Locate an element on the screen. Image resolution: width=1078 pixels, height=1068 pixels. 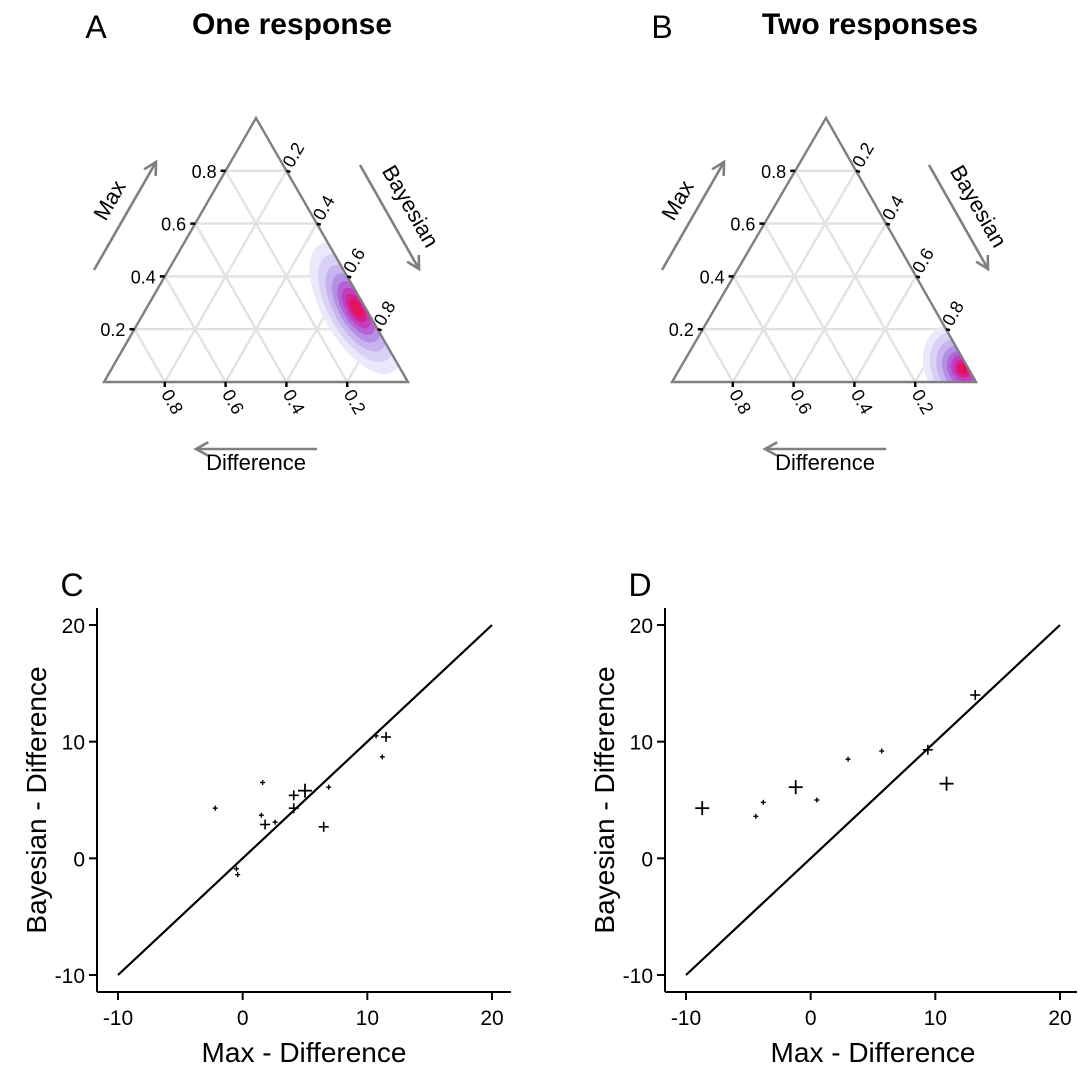
tick-label-max: 0.2 is located at coordinates (112, 330).